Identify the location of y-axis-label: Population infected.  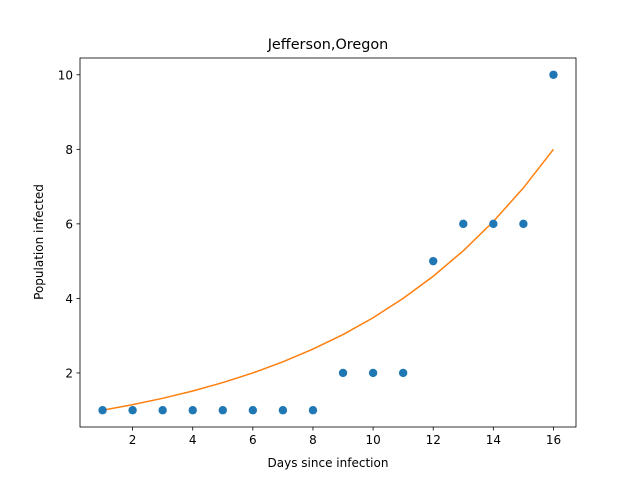
(39, 242).